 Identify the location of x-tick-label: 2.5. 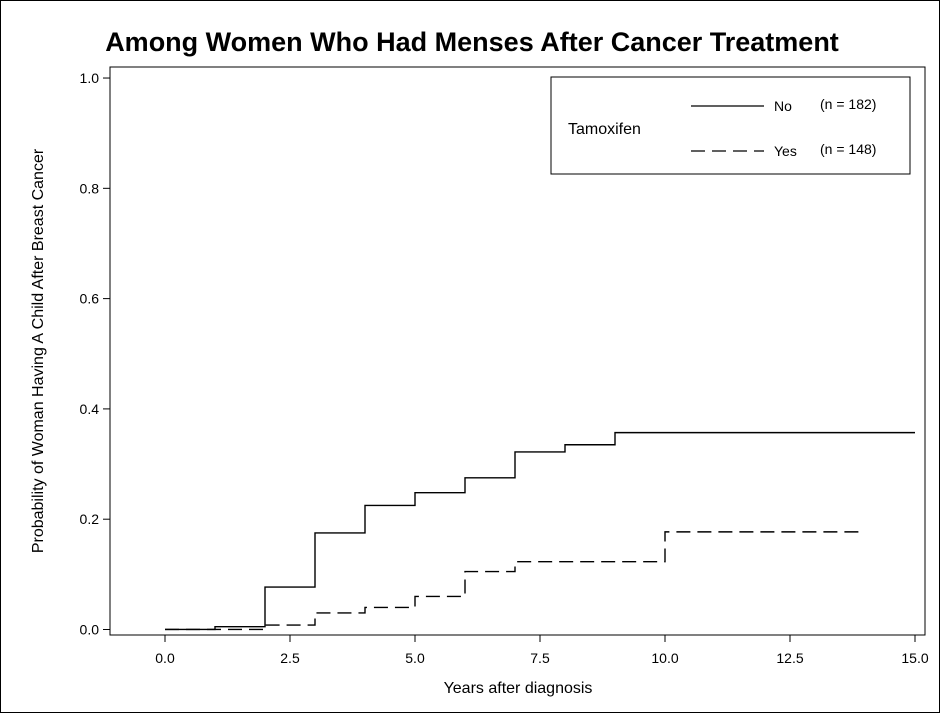
(290, 658).